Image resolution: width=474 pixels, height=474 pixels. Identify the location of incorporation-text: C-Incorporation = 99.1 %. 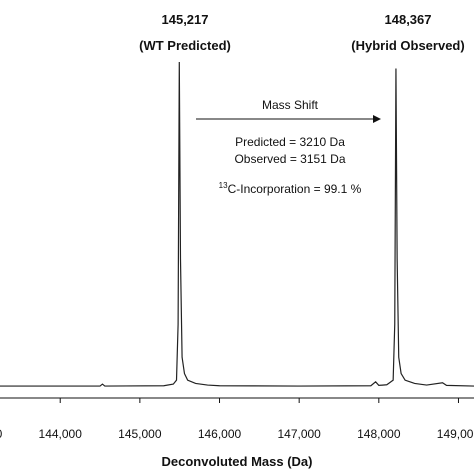
(295, 189).